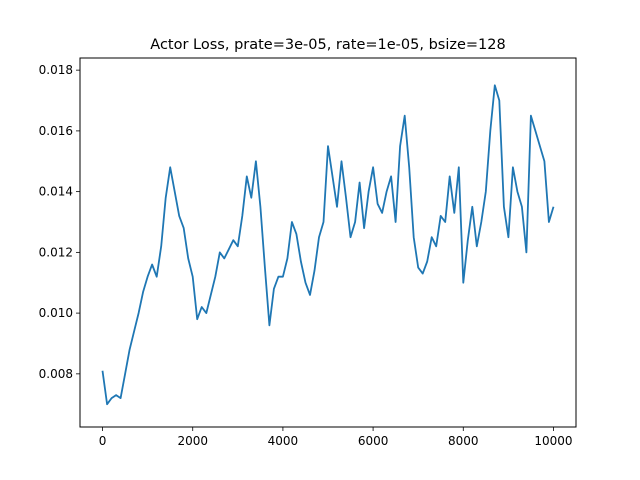  I want to click on y-tick-label: 0.018, so click(56, 70).